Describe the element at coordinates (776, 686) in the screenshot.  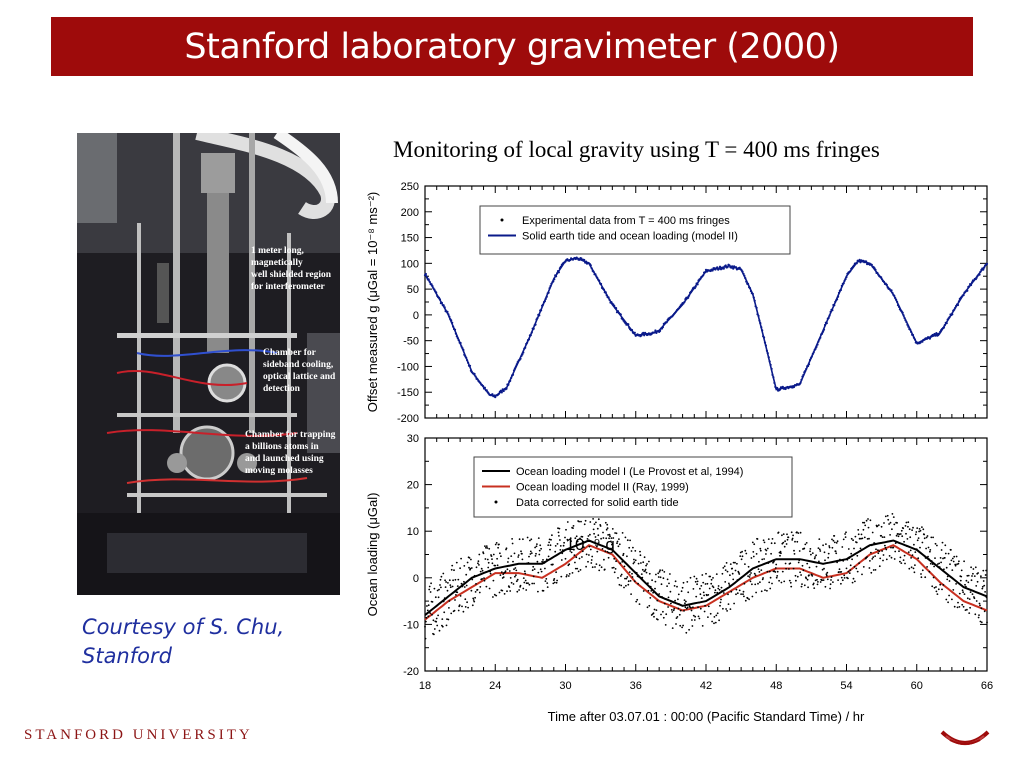
I see `x-tick-label: 48` at that location.